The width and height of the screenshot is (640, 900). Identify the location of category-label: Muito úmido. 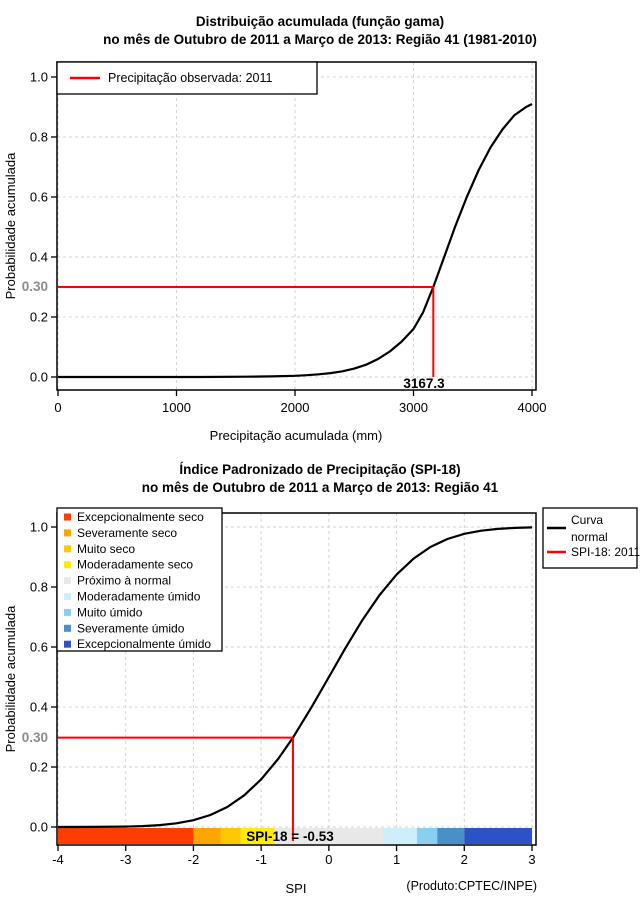
(110, 612).